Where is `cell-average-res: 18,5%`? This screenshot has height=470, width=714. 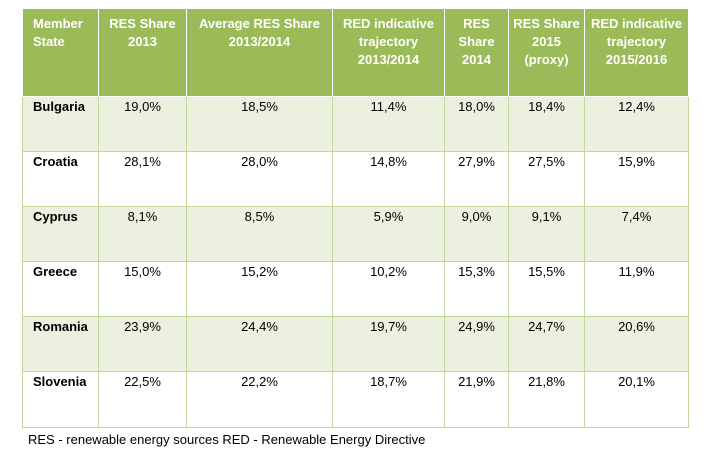
cell-average-res: 18,5% is located at coordinates (259, 124).